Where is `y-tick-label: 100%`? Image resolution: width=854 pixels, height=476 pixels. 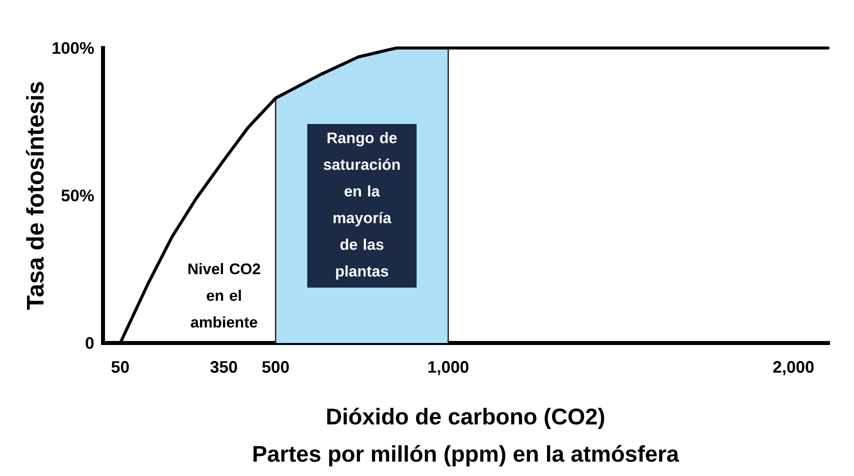
y-tick-label: 100% is located at coordinates (73, 48).